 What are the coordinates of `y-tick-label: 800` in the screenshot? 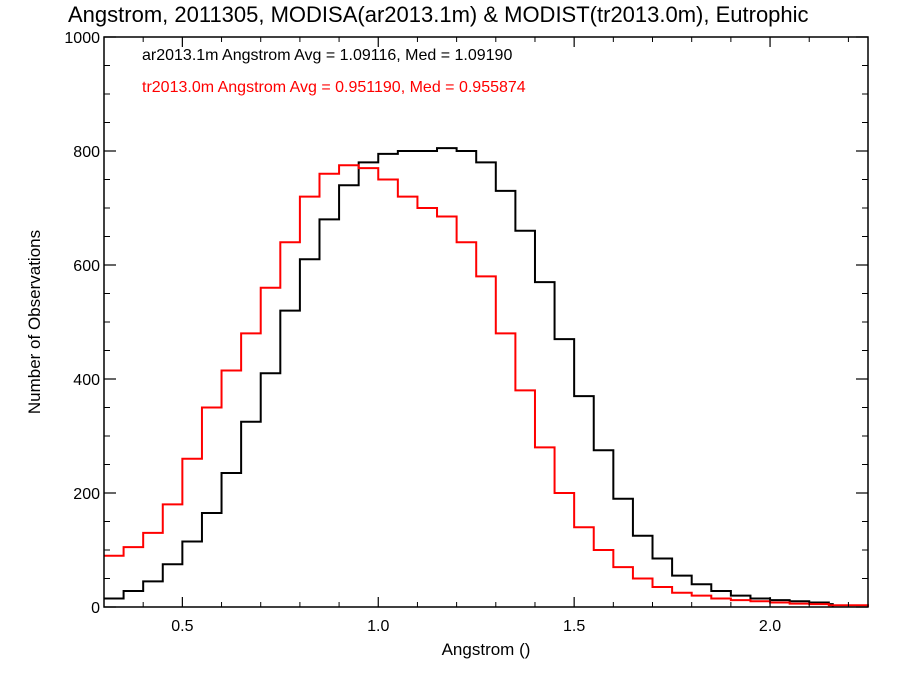 It's located at (86, 152).